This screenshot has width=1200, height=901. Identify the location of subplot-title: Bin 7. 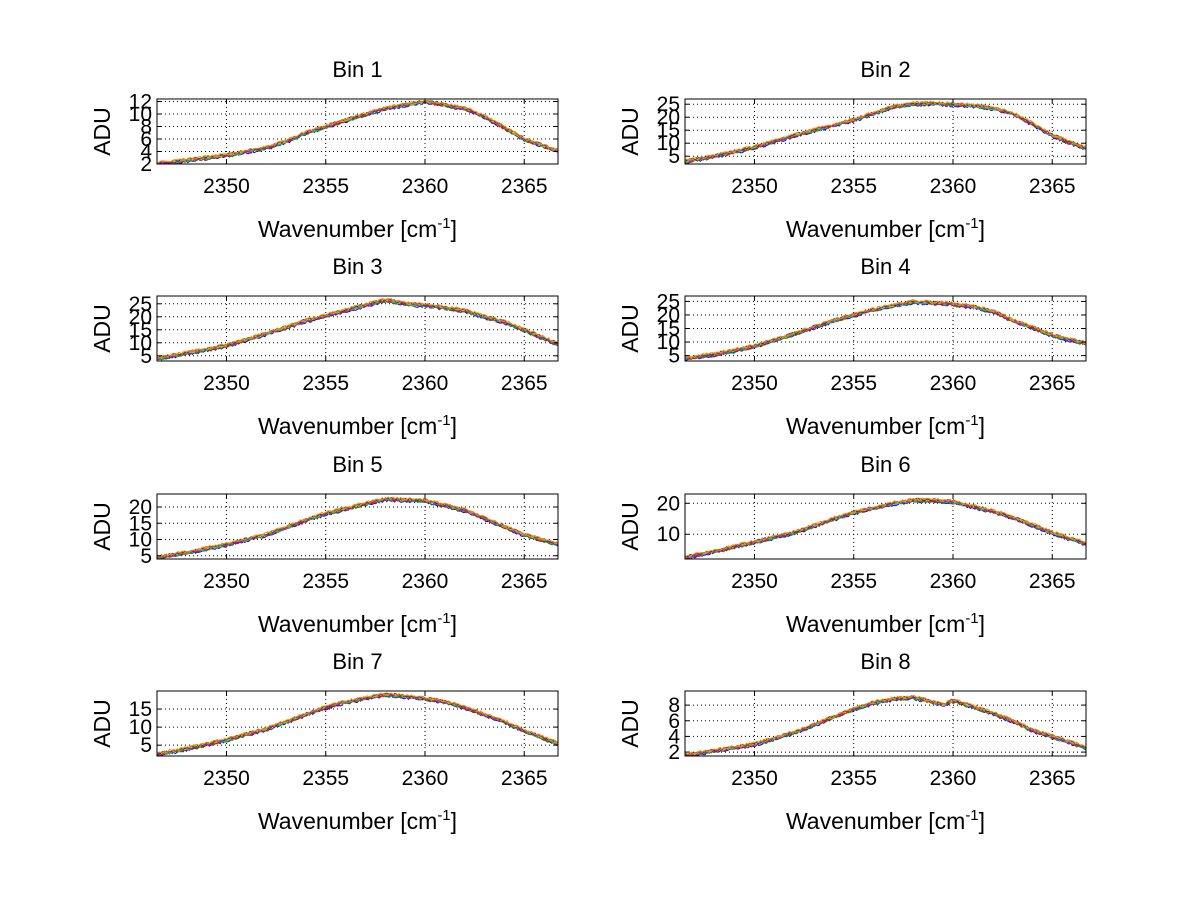
(357, 661).